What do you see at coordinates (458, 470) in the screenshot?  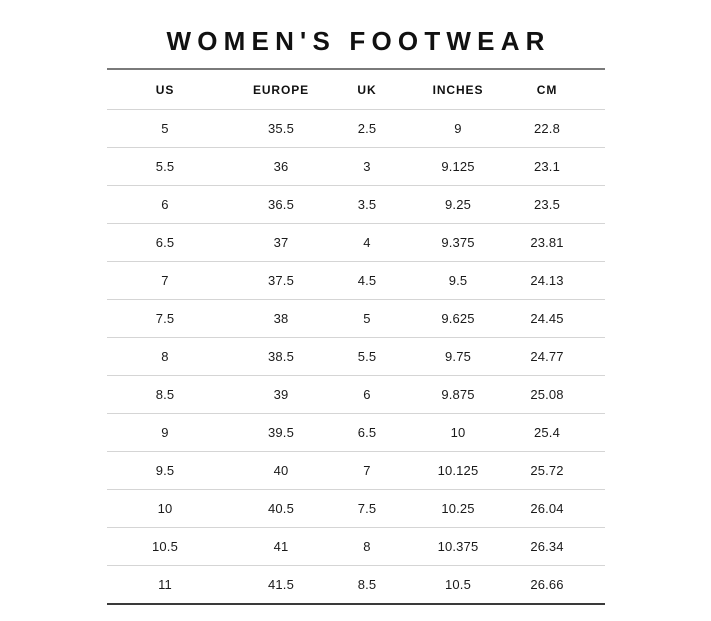 I see `cell-inches: 10.125` at bounding box center [458, 470].